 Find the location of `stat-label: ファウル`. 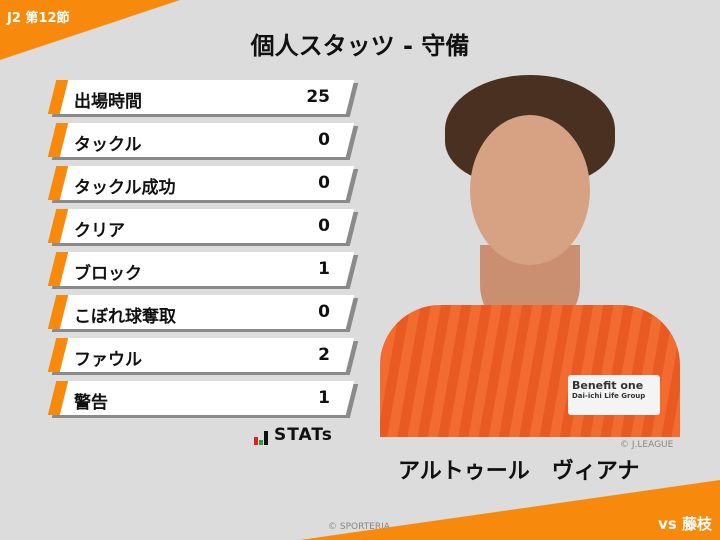

stat-label: ファウル is located at coordinates (108, 360).